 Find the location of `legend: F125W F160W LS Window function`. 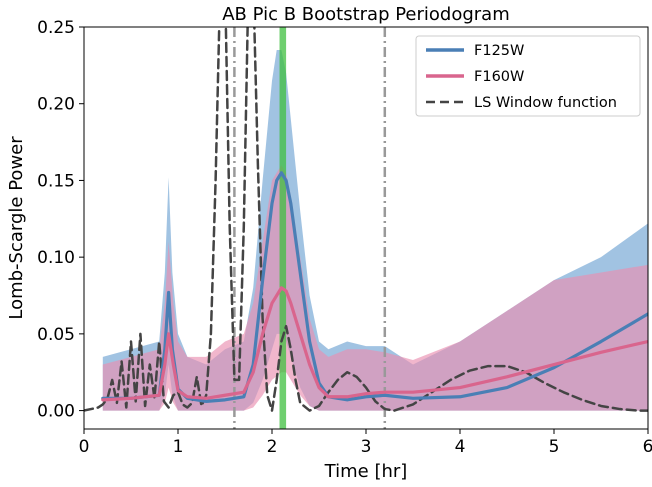

legend: F125W F160W LS Window function is located at coordinates (528, 76).